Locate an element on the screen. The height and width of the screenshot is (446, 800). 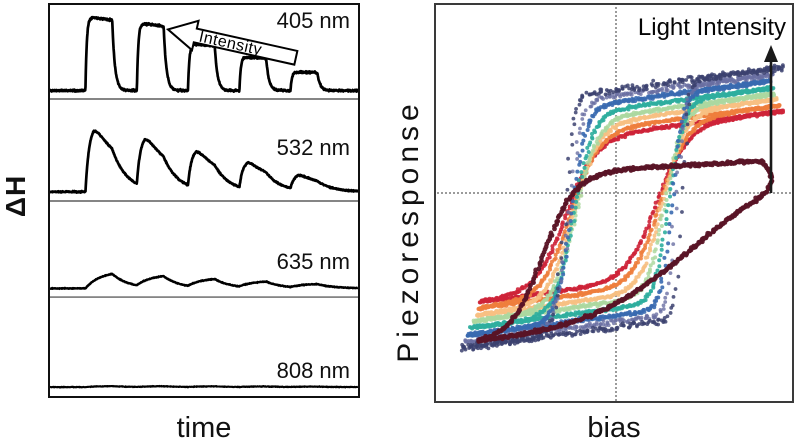
light-intensity-label: Light Intensity is located at coordinates (711, 27).